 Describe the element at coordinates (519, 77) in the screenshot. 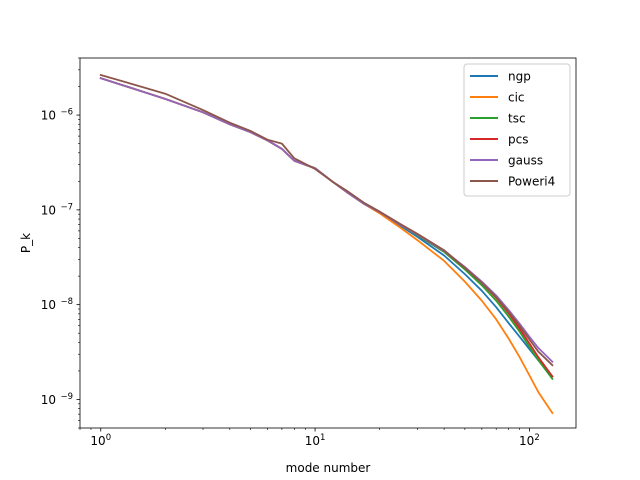

I see `legend-label-ngp: ngp` at that location.